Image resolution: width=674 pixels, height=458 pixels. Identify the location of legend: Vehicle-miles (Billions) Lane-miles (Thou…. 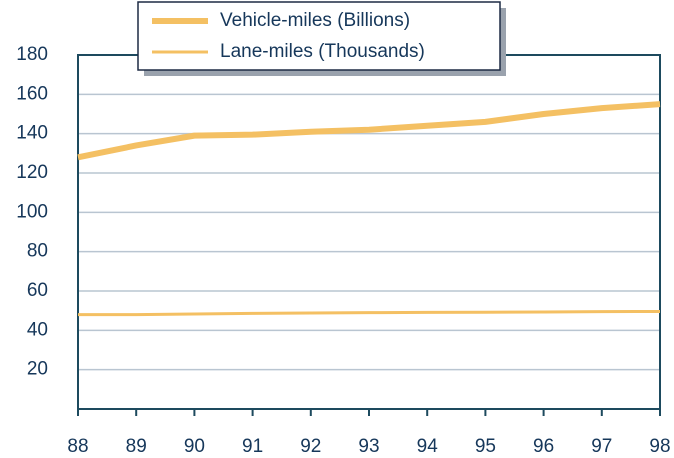
(321, 38).